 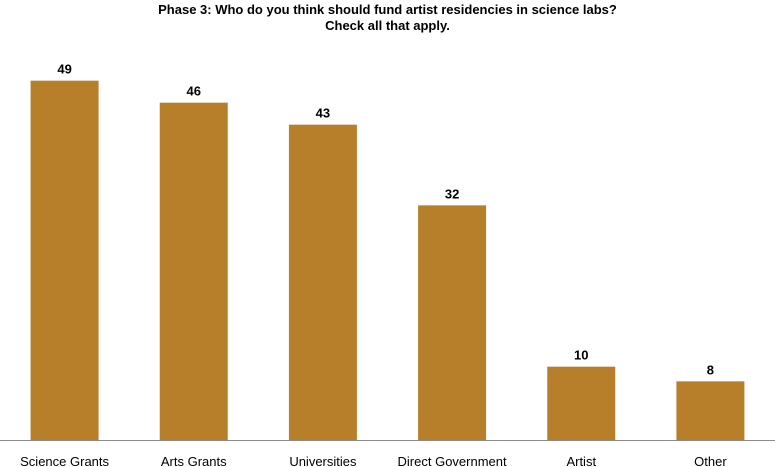 What do you see at coordinates (581, 355) in the screenshot?
I see `value-label: 10` at bounding box center [581, 355].